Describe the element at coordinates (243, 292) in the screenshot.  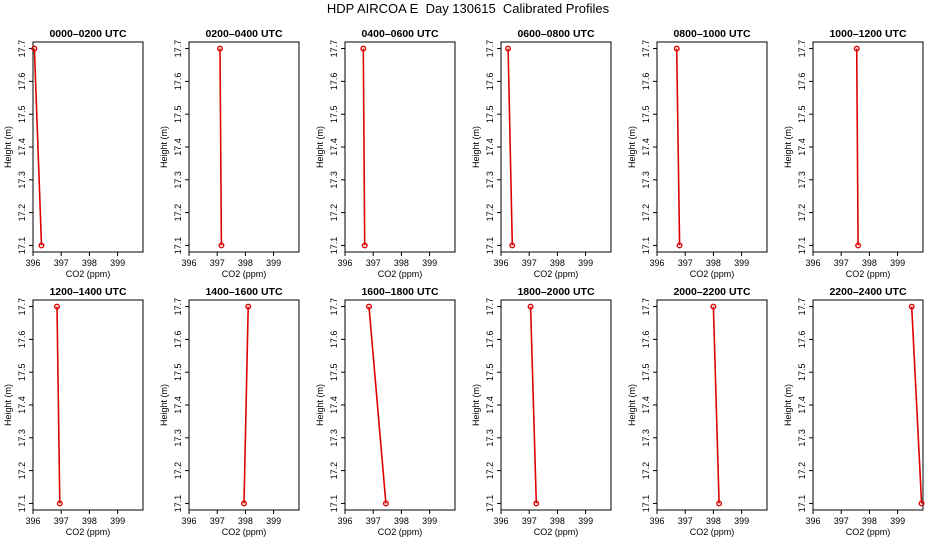
I see `panel-title: 1400–1600 UTC` at that location.